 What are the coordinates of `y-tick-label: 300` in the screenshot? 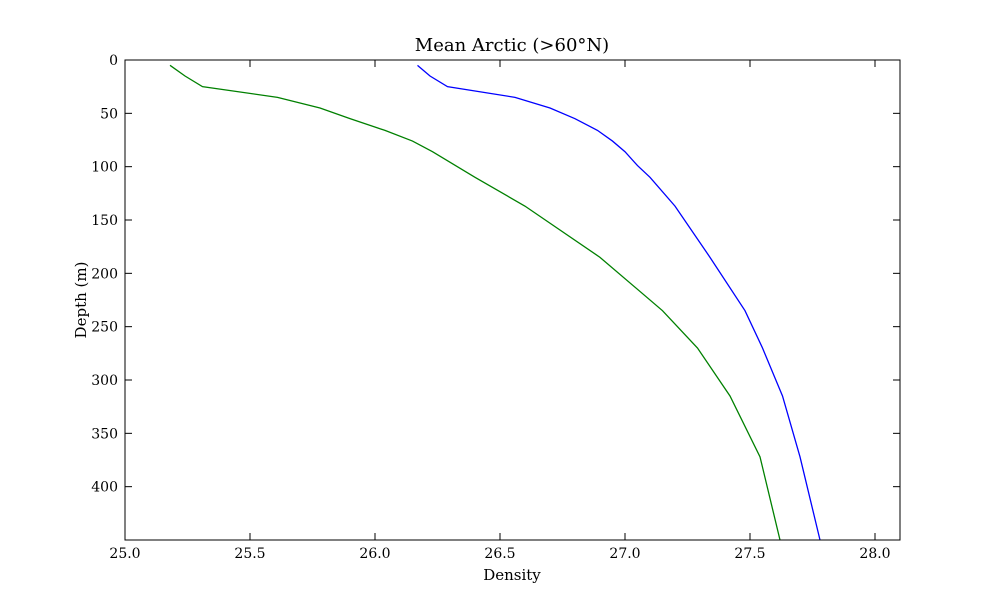 It's located at (104, 381).